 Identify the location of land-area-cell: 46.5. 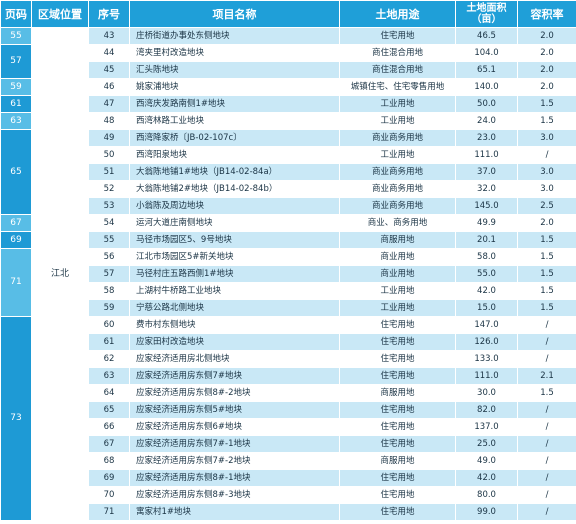
(486, 36).